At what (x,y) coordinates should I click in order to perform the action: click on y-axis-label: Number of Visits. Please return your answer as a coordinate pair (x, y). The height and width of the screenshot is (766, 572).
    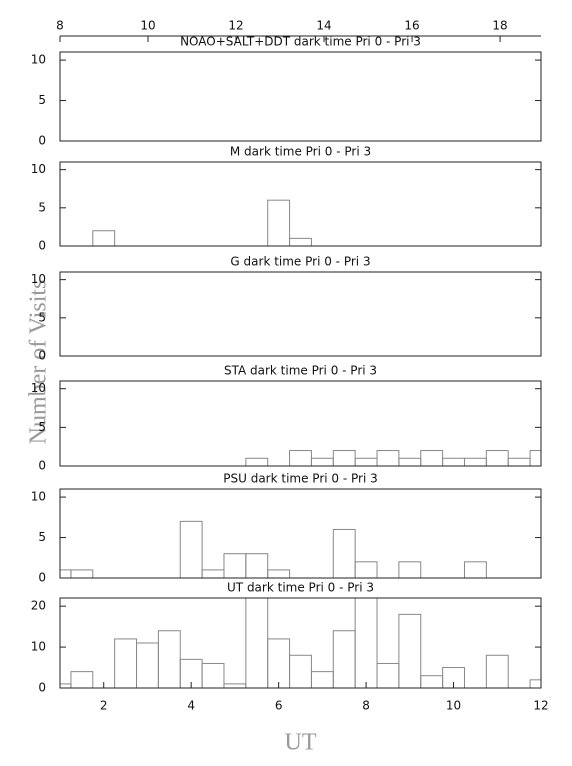
    Looking at the image, I should click on (39, 362).